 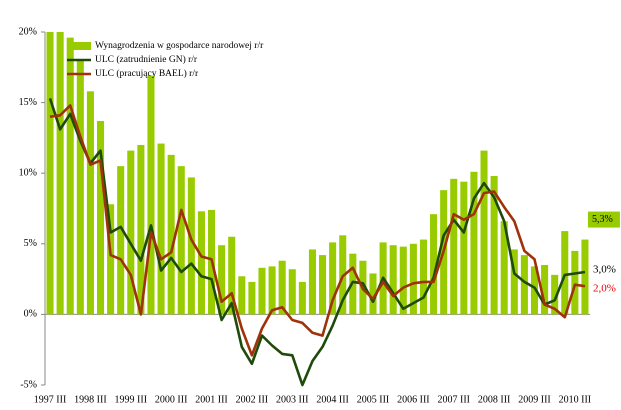 What do you see at coordinates (454, 399) in the screenshot?
I see `x-tick-label: 2007 III` at bounding box center [454, 399].